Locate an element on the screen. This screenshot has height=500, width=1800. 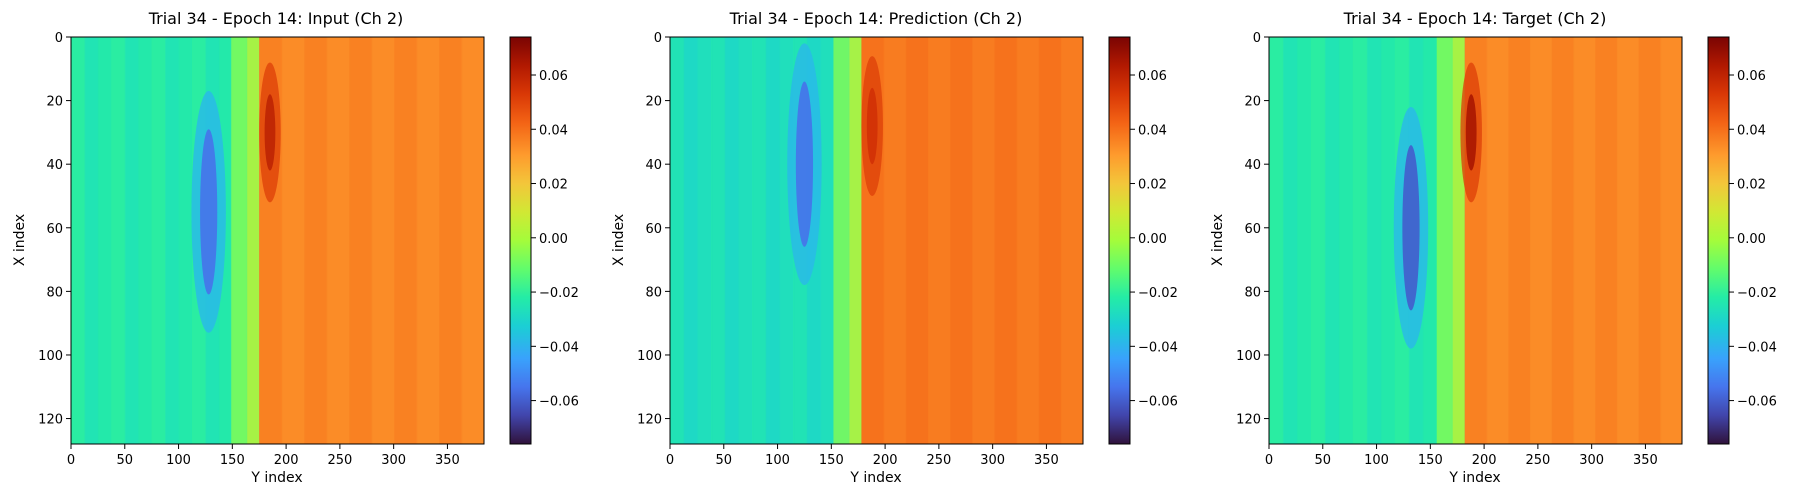
panel-title: Trial 34 - Epoch 14: Prediction (Ch 2) is located at coordinates (876, 18).